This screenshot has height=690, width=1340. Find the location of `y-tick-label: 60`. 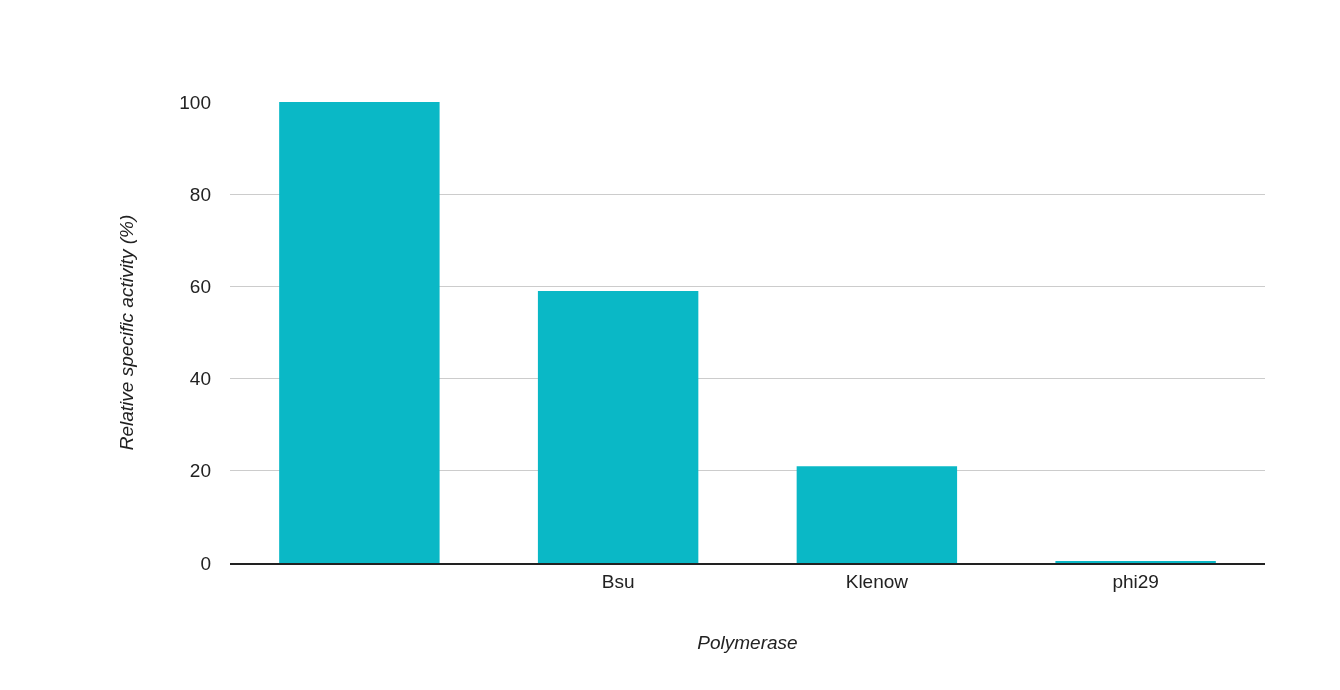

y-tick-label: 60 is located at coordinates (200, 287).